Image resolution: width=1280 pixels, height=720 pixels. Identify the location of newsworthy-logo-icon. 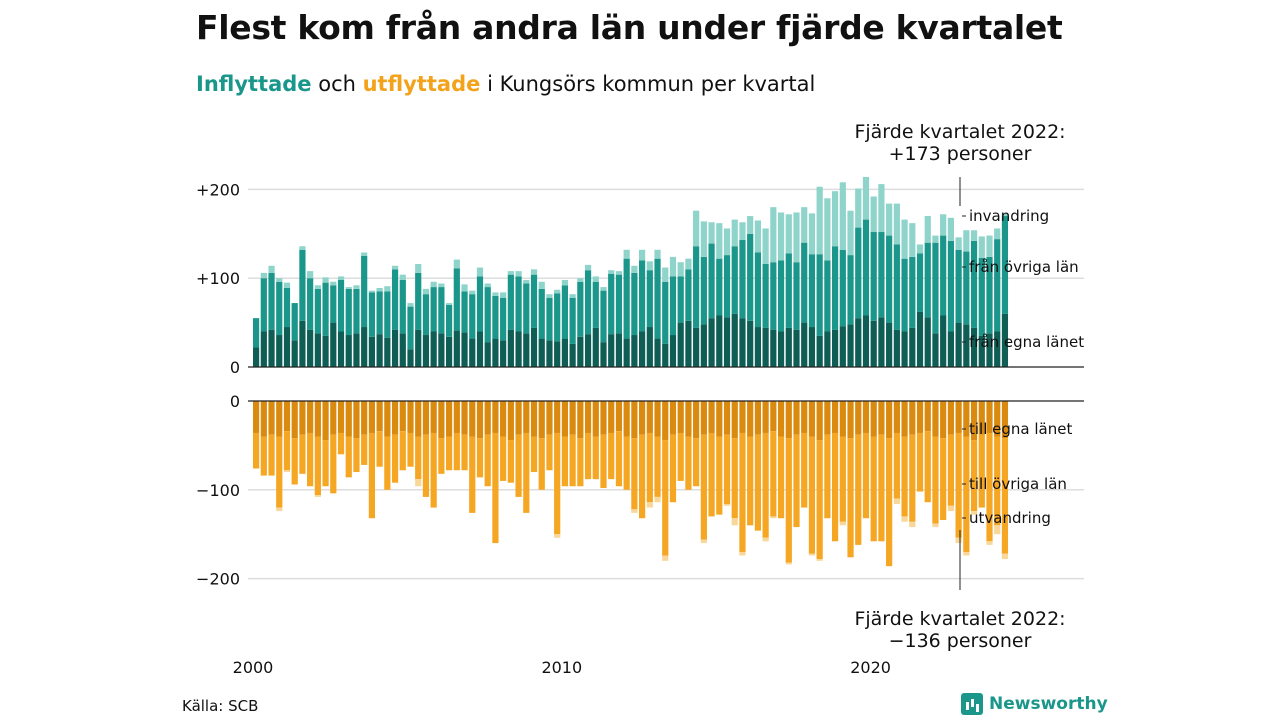
(972, 704).